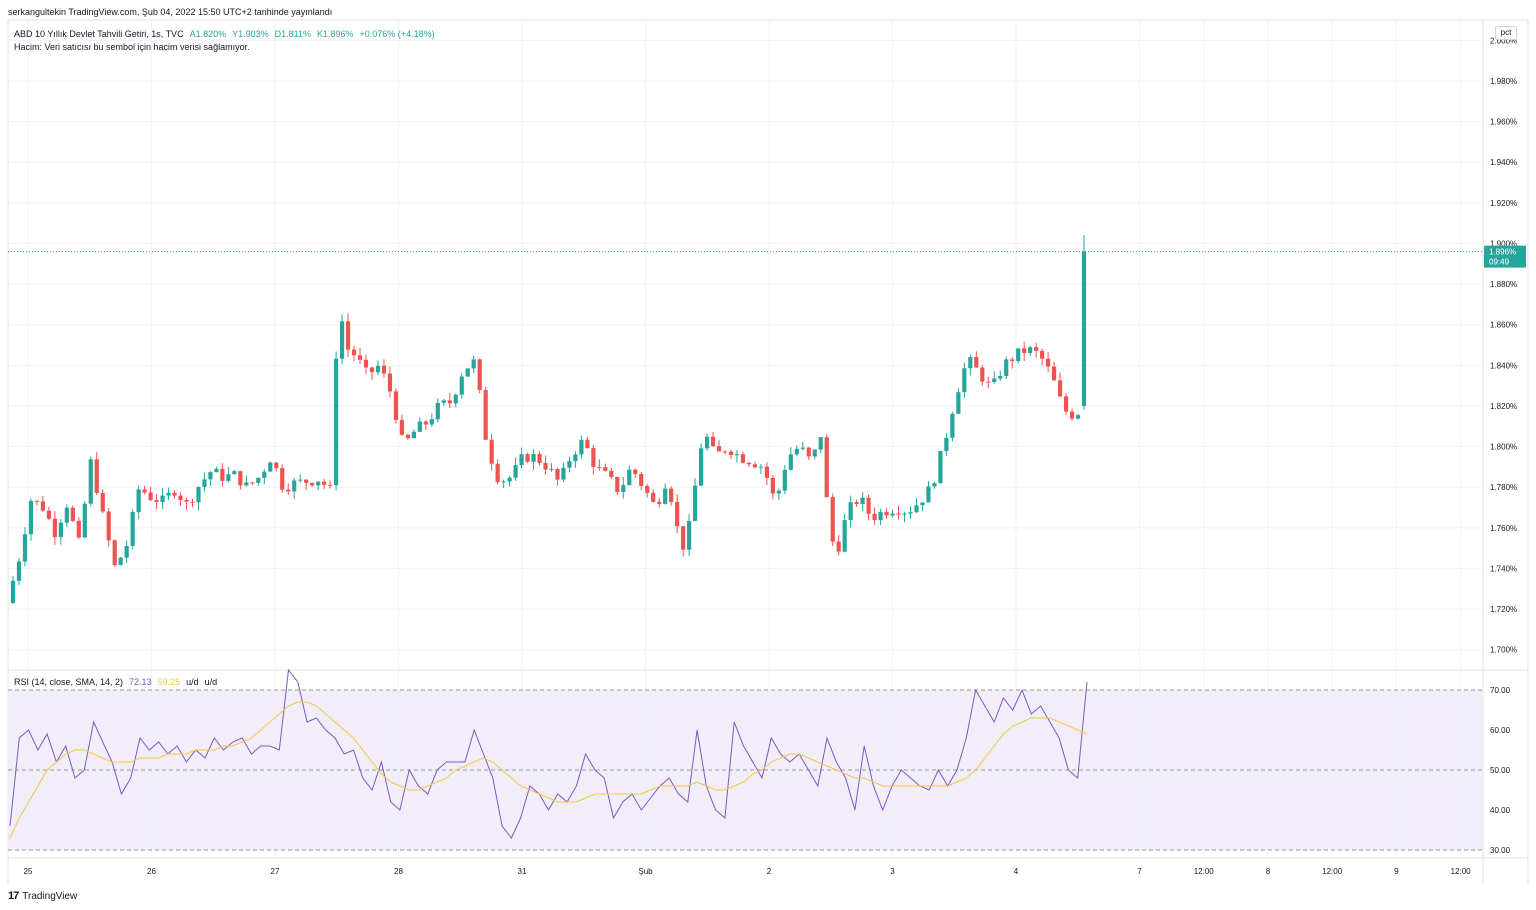  What do you see at coordinates (208, 34) in the screenshot?
I see `open-value: A1.820%` at bounding box center [208, 34].